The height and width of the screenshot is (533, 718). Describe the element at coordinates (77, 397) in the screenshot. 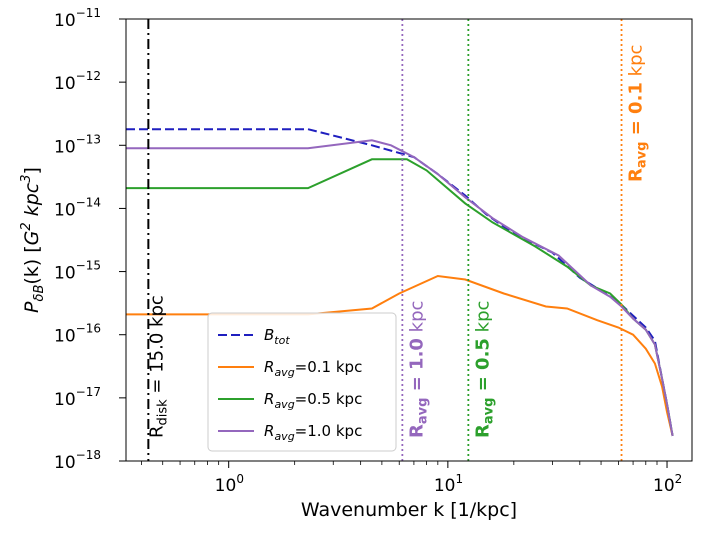

I see `y-tick-label: 10−17` at that location.